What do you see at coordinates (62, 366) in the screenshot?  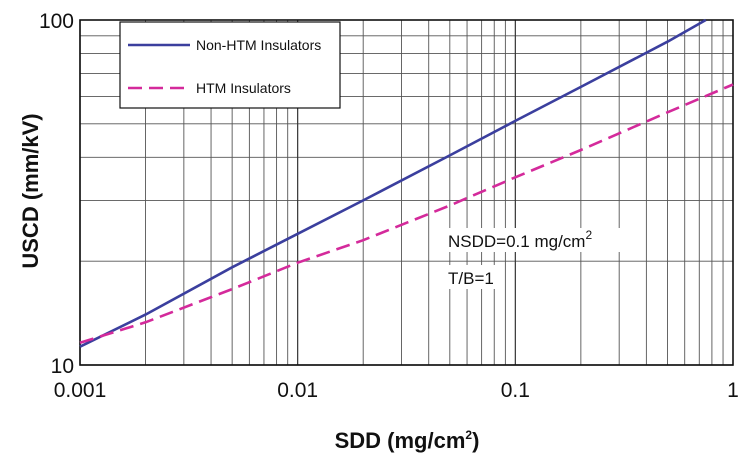 I see `y-tick-label: 10` at bounding box center [62, 366].